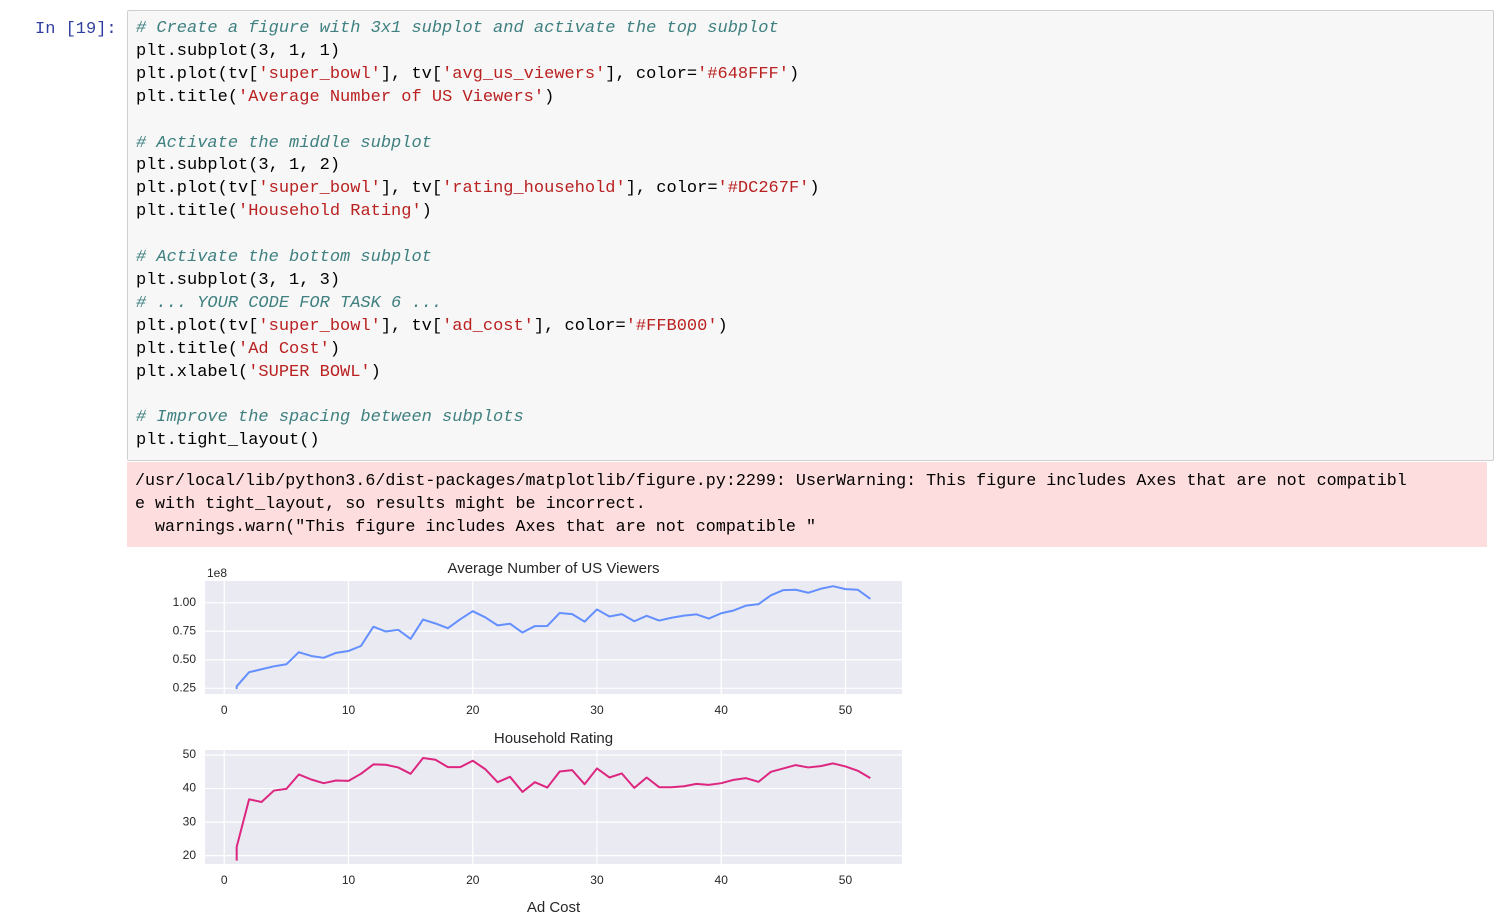 Image resolution: width=1500 pixels, height=915 pixels. I want to click on chart-title: Household Rating, so click(553, 738).